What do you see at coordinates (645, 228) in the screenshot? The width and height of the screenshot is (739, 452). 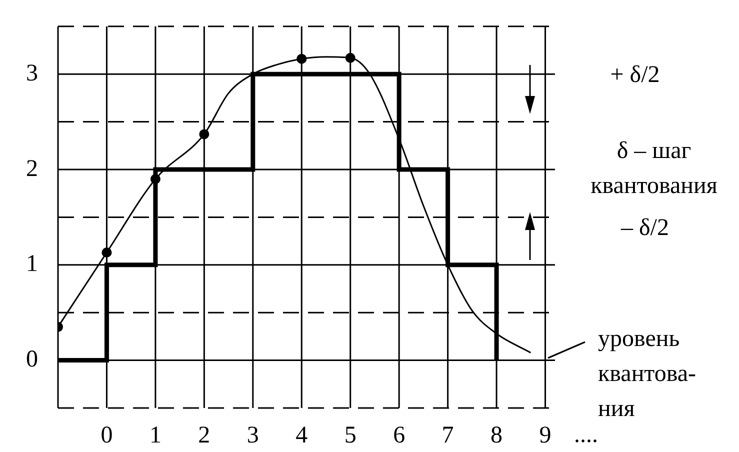 I see `text: – δ/2` at bounding box center [645, 228].